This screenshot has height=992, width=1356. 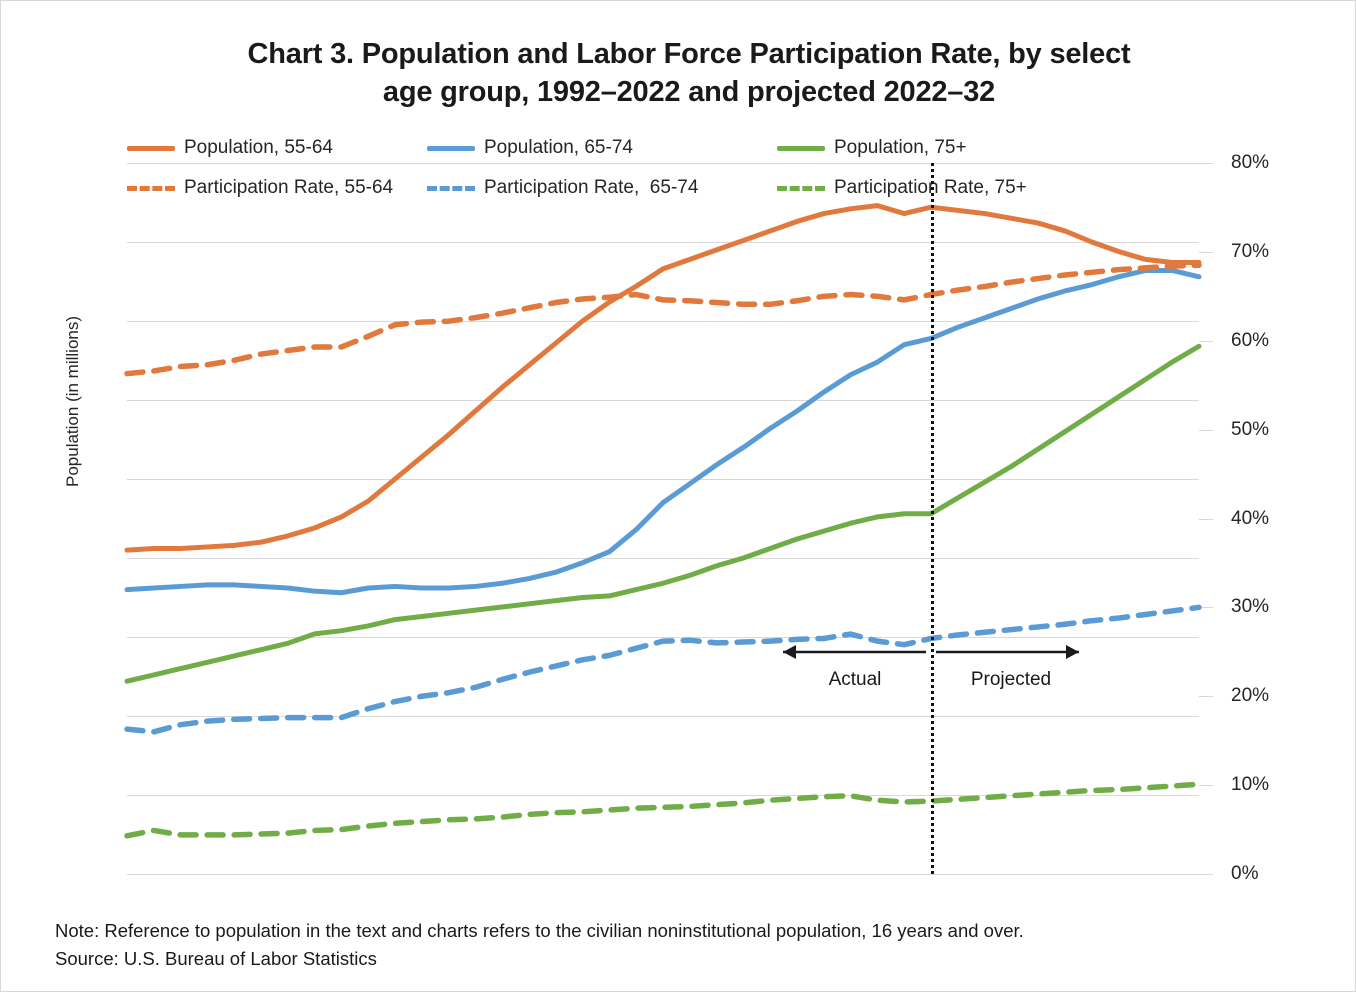 What do you see at coordinates (1250, 162) in the screenshot?
I see `y-axis-right-tick-label: 80%` at bounding box center [1250, 162].